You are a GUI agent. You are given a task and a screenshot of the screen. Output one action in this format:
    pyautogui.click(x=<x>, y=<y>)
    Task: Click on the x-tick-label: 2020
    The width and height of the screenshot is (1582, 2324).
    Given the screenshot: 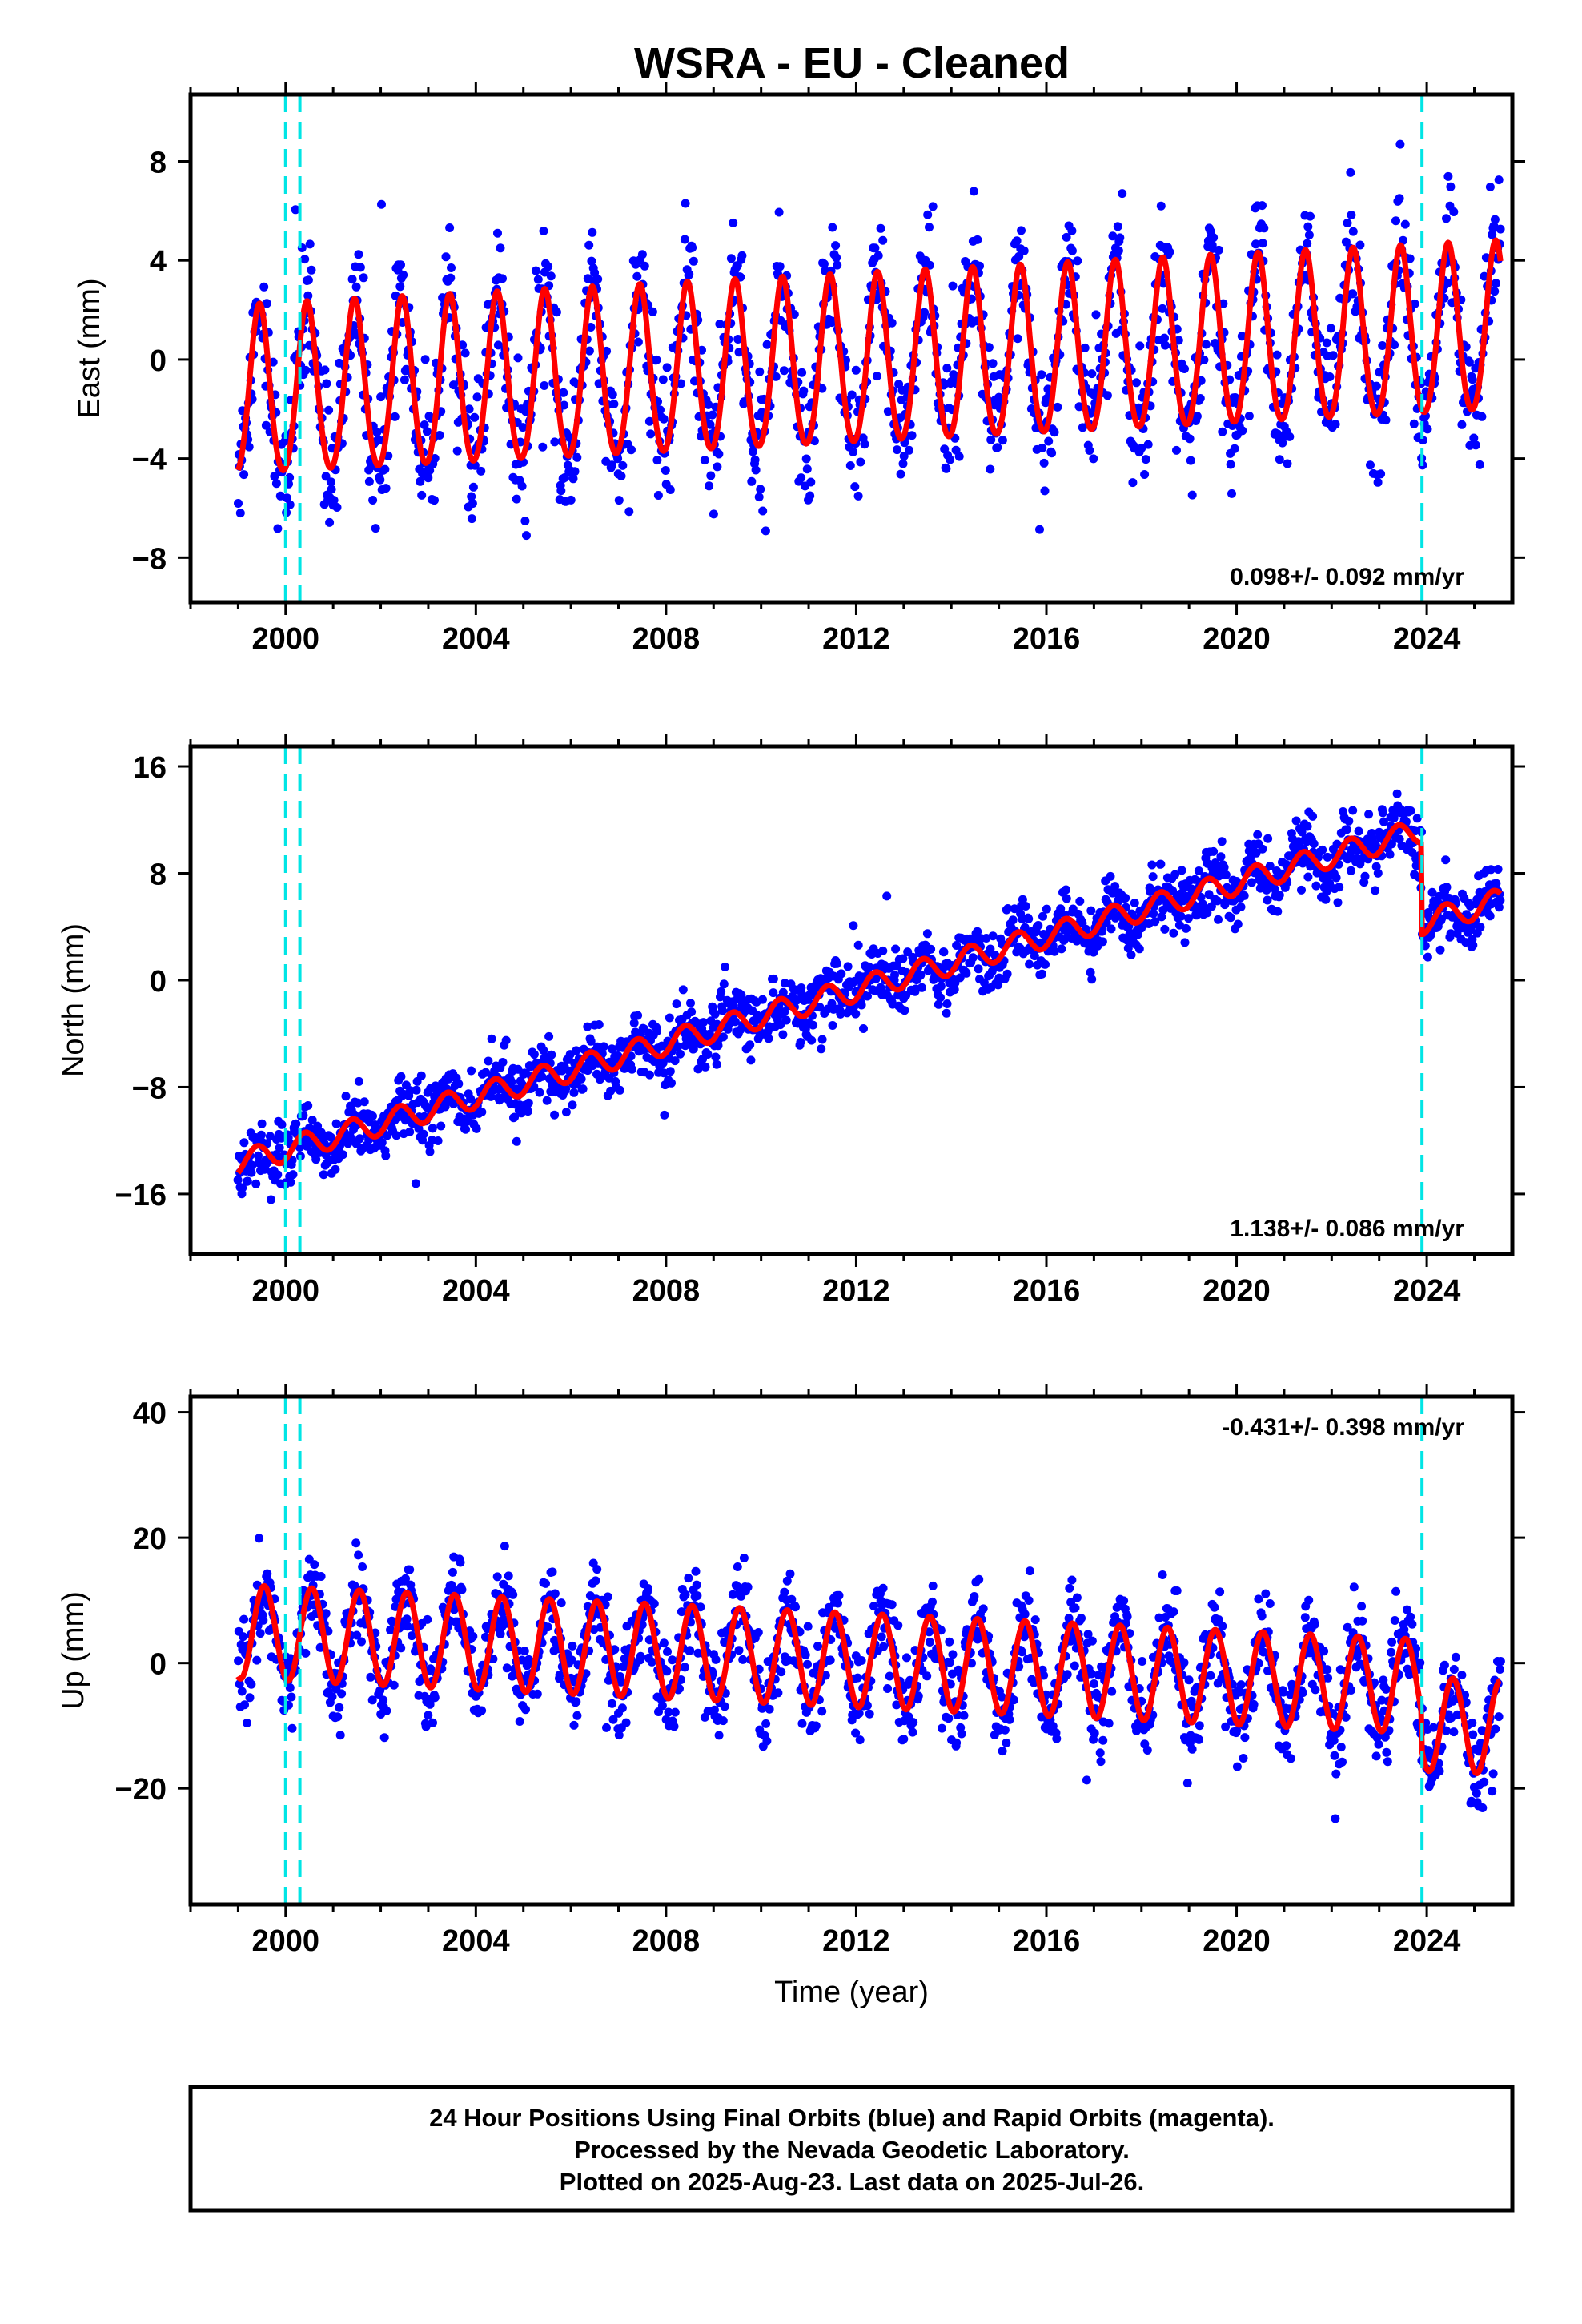 What is the action you would take?
    pyautogui.click(x=1237, y=639)
    